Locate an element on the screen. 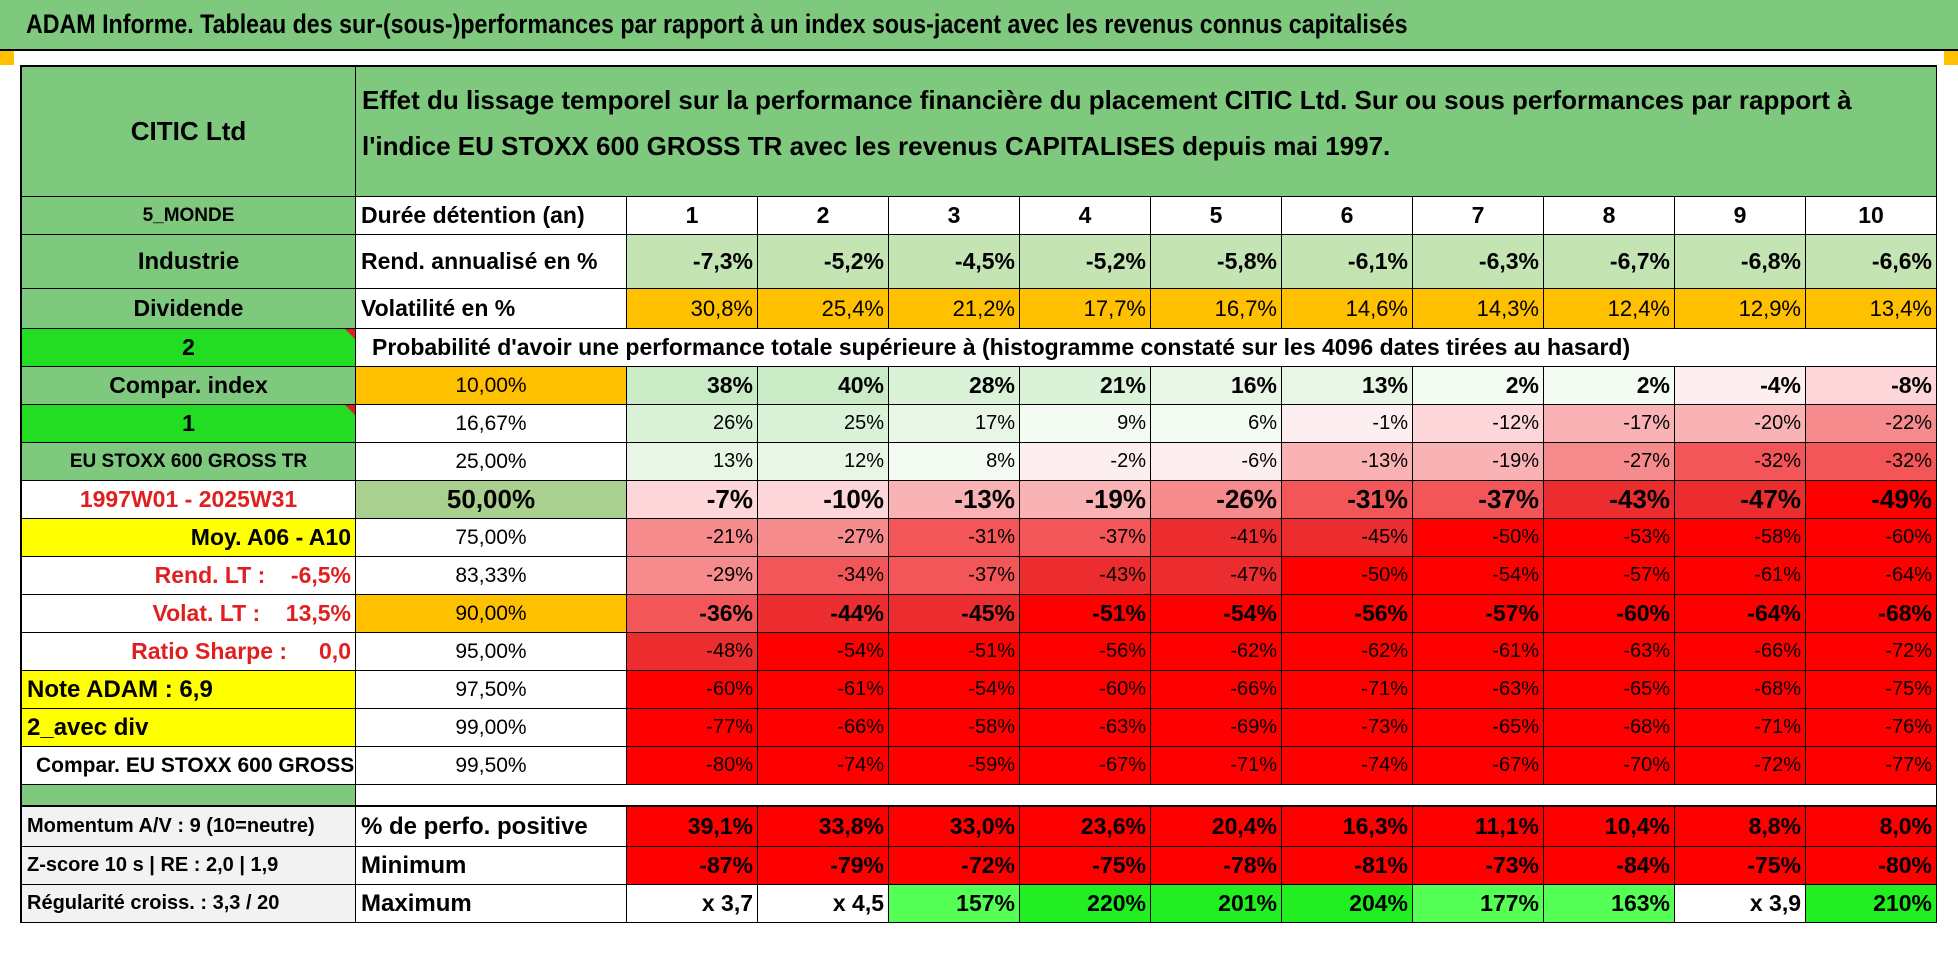 The height and width of the screenshot is (977, 1958). volatility-value: 12,4% is located at coordinates (1609, 309).